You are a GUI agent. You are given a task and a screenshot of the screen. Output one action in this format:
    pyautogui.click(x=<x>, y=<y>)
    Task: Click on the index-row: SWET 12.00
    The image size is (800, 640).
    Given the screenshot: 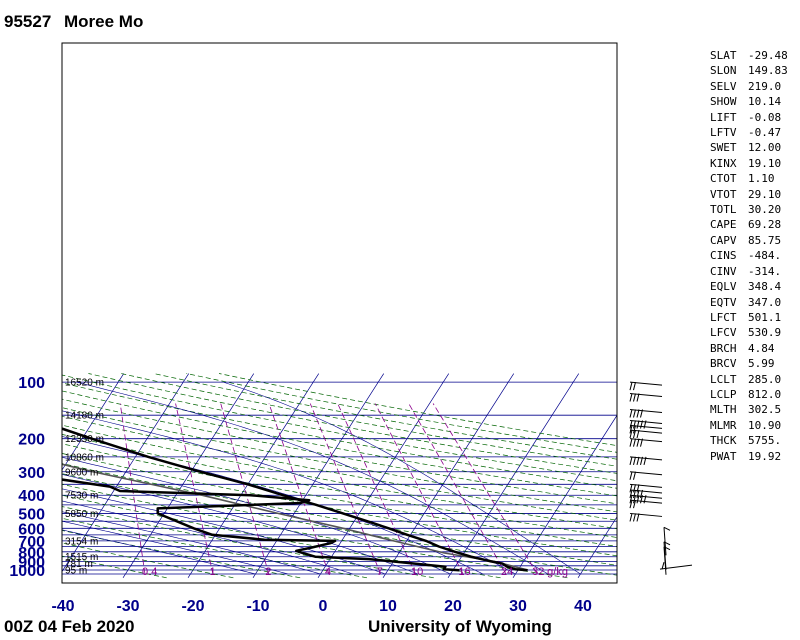 What is the action you would take?
    pyautogui.click(x=749, y=147)
    